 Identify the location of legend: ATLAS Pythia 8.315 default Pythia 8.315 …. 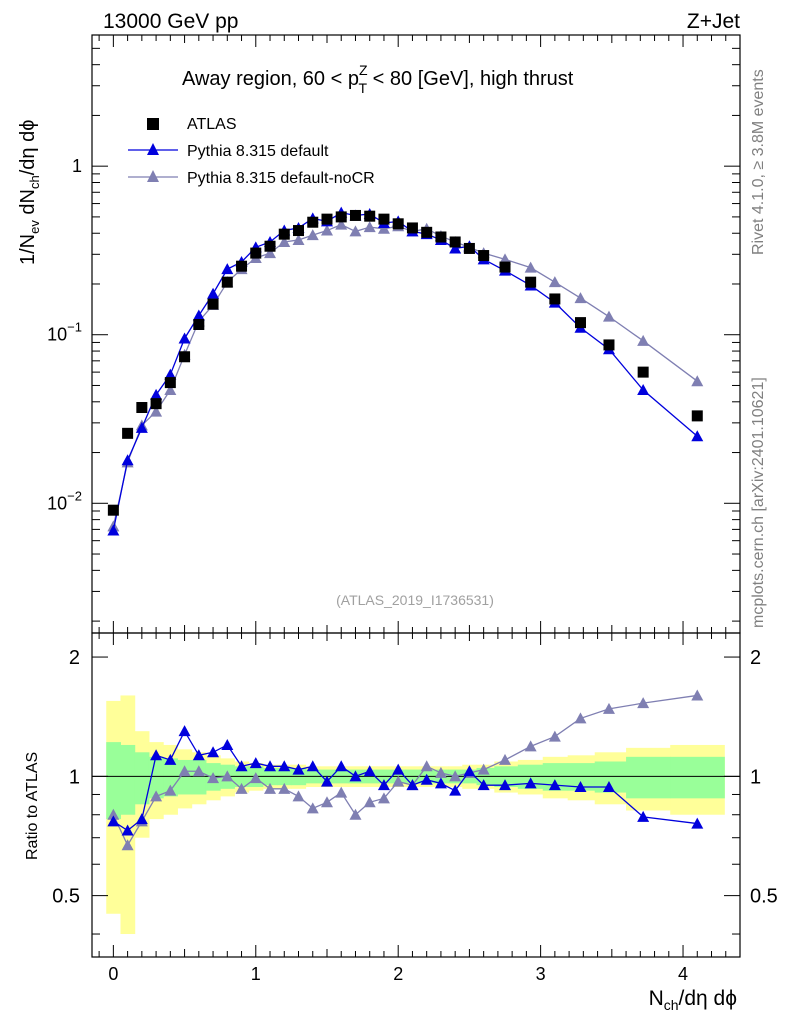
(251, 151).